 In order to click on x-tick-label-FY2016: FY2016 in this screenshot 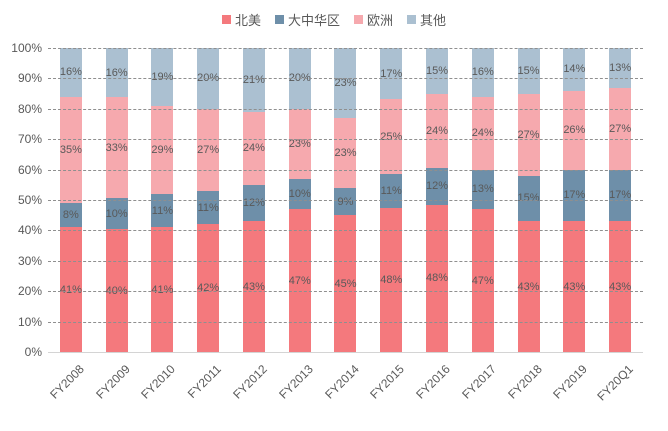, I will do `click(433, 382)`.